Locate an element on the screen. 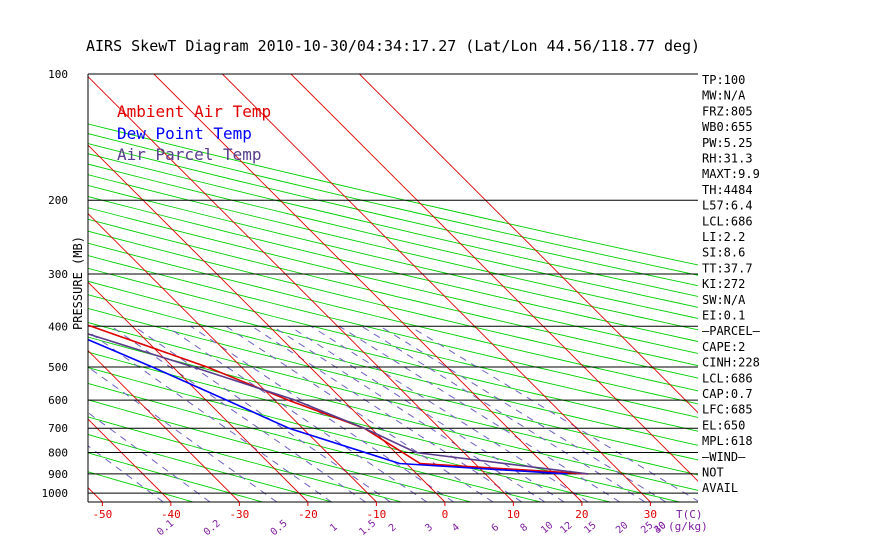 This screenshot has width=870, height=560. stability-index-text: —PARCEL— is located at coordinates (731, 331).